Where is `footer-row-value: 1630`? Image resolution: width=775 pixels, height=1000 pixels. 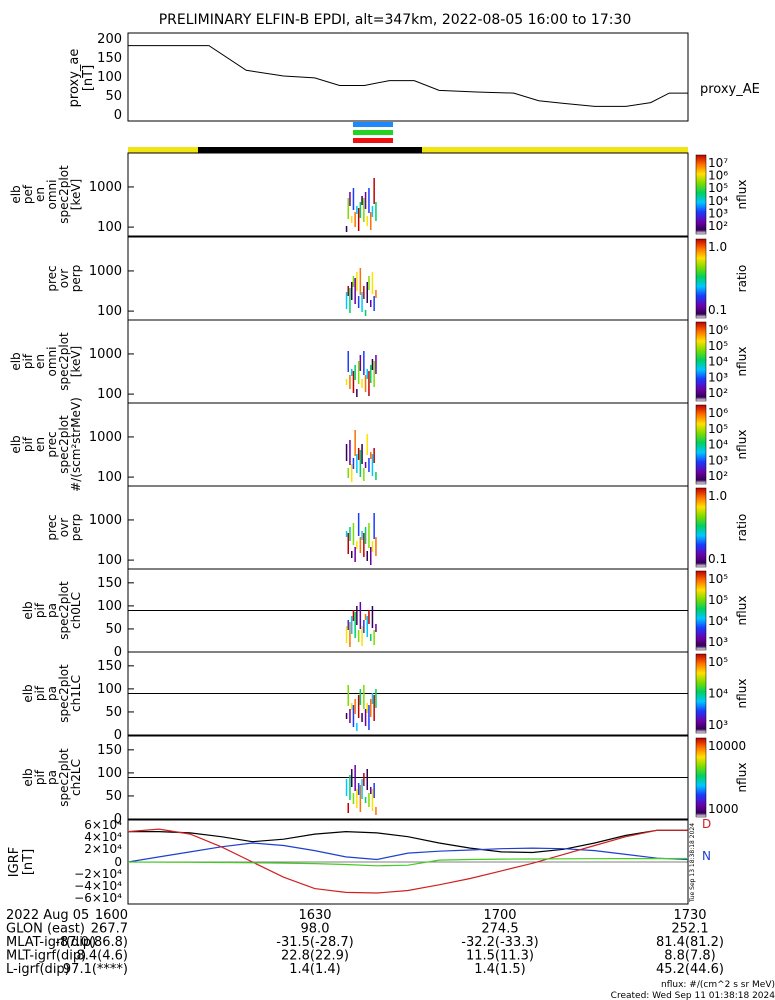
footer-row-value: 1630 is located at coordinates (314, 915).